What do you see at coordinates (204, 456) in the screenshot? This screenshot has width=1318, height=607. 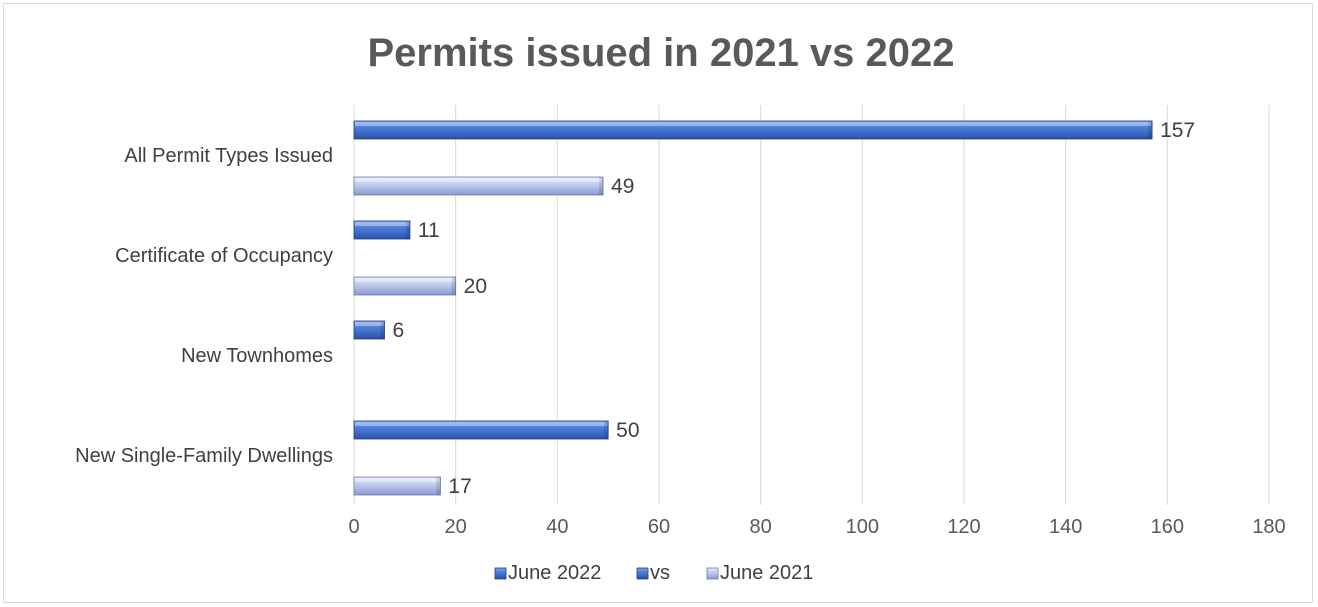 I see `category-label: New Single-Family Dwellings` at bounding box center [204, 456].